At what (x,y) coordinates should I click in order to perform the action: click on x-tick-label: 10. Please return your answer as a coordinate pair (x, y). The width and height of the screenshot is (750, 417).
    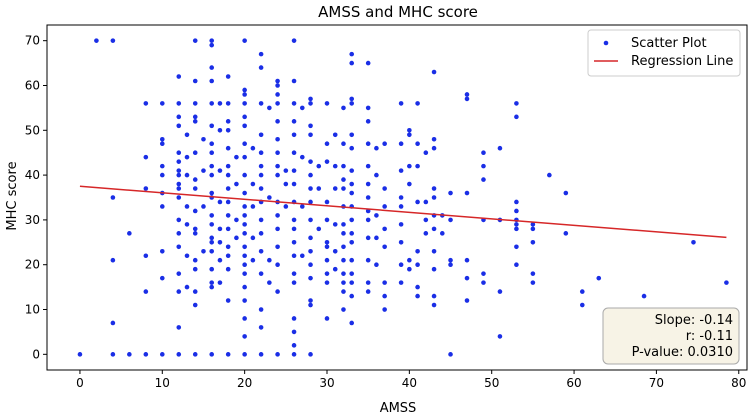
    Looking at the image, I should click on (162, 383).